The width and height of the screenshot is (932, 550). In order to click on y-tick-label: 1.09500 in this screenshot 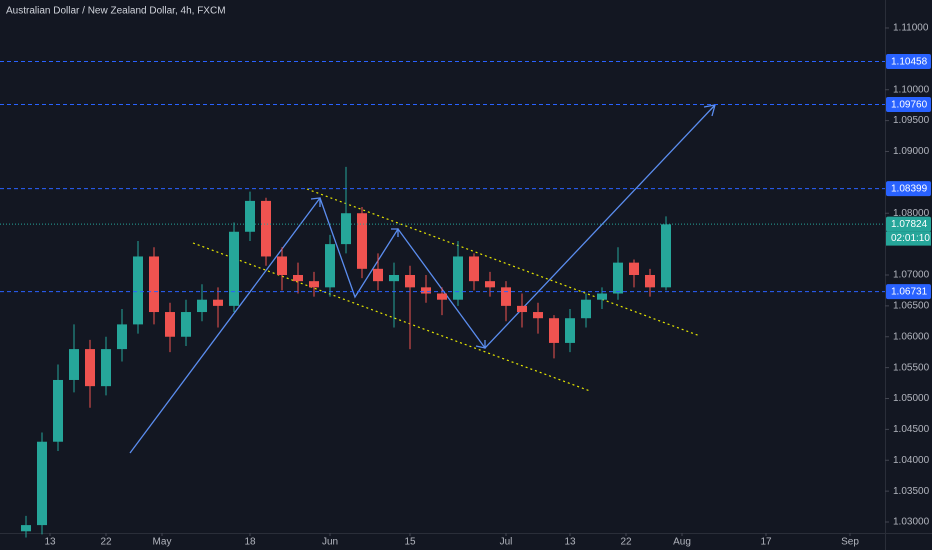, I will do `click(911, 120)`.